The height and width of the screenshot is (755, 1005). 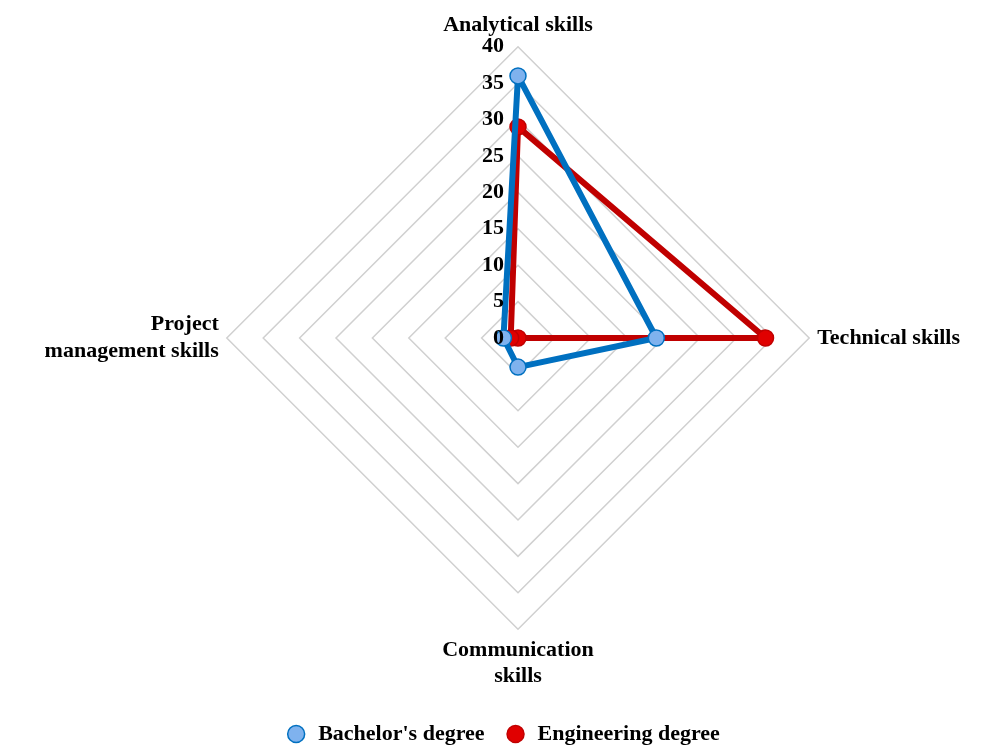 I want to click on legend-label: Engineering degree, so click(x=629, y=732).